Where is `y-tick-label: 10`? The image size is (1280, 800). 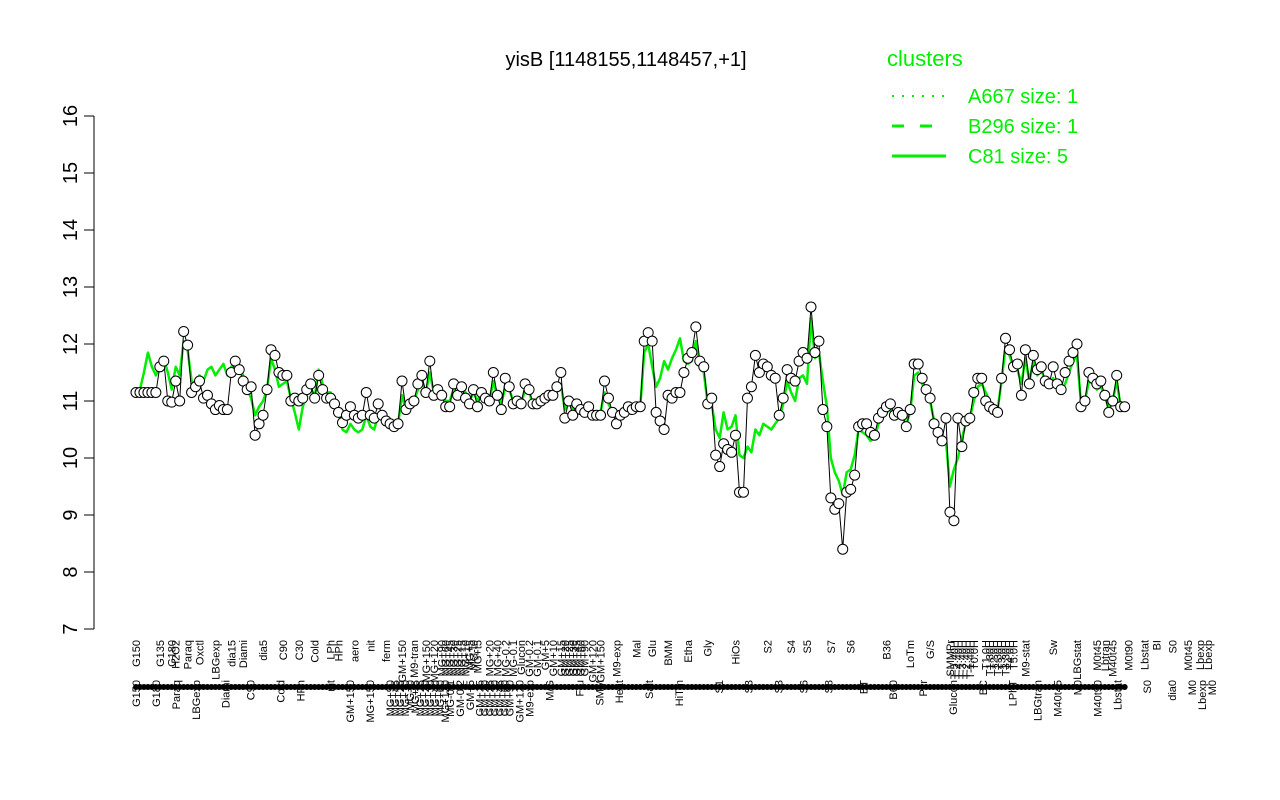
y-tick-label: 10 is located at coordinates (71, 458).